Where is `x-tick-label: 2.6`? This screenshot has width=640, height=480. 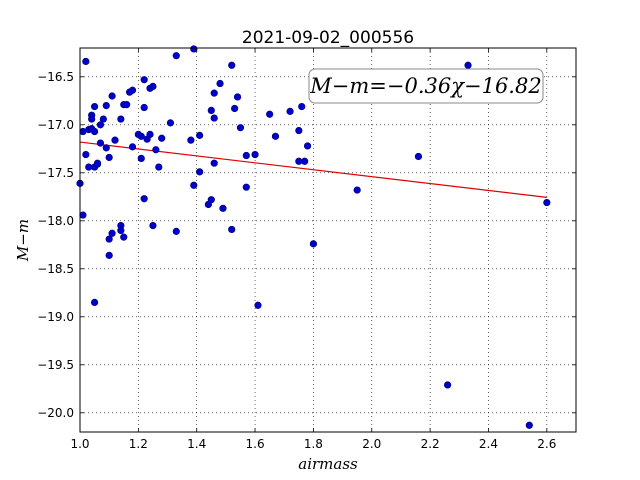 x-tick-label: 2.6 is located at coordinates (546, 444).